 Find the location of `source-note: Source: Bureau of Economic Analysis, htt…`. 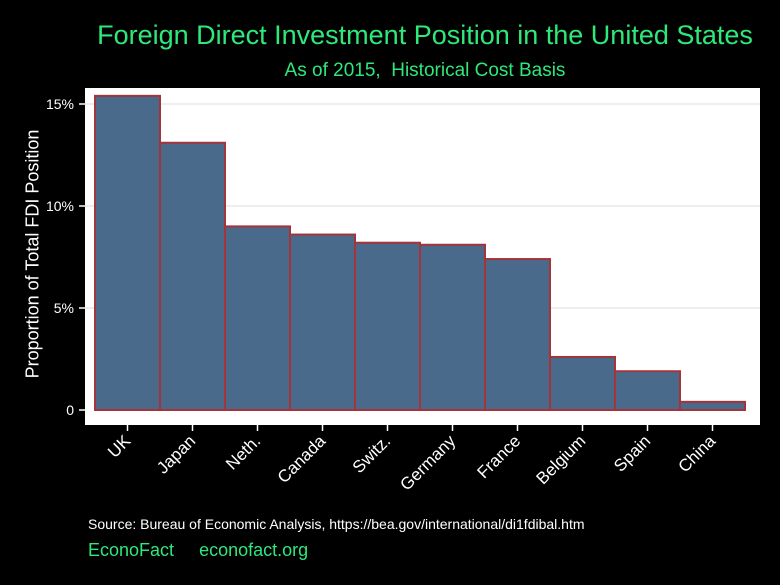

source-note: Source: Bureau of Economic Analysis, htt… is located at coordinates (336, 524).